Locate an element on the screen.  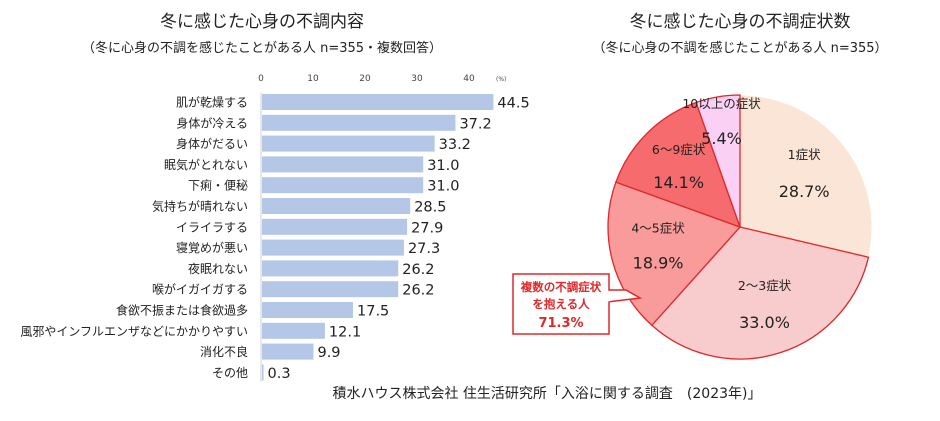
bar-chart-unit: (%) is located at coordinates (501, 79).